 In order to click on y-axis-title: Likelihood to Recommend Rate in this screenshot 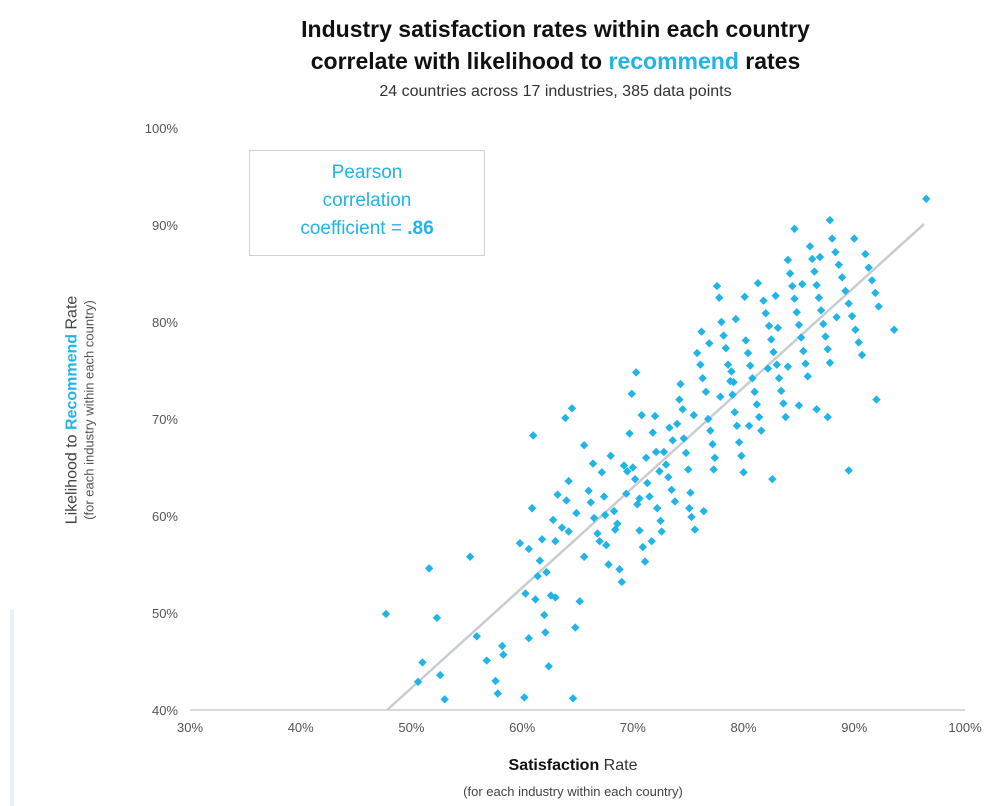, I will do `click(73, 410)`.